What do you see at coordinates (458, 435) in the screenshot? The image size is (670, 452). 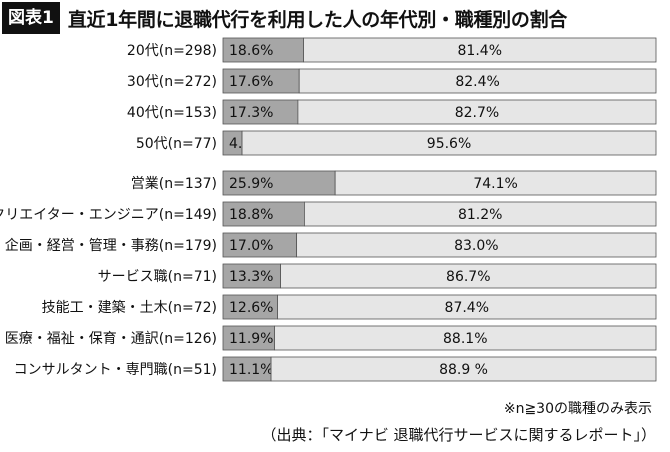 I see `source-credit: （出典：「マイナビ 退職代行サービスに関するレポート」）` at bounding box center [458, 435].